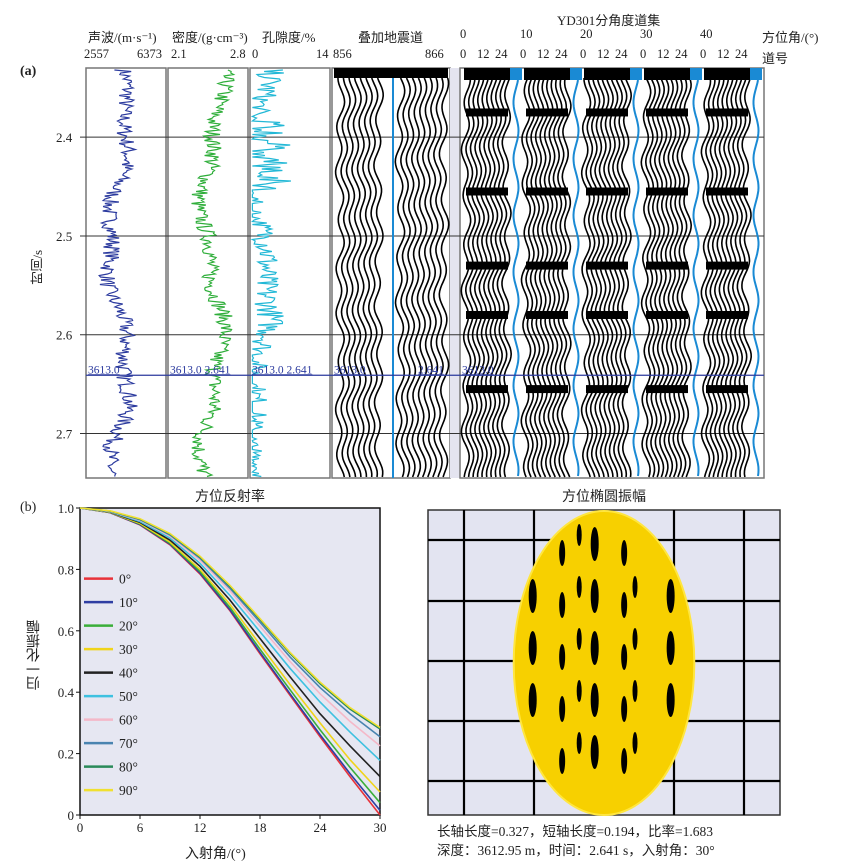 This screenshot has width=846, height=866. Describe the element at coordinates (727, 74) in the screenshot. I see `gather-top-band` at that location.